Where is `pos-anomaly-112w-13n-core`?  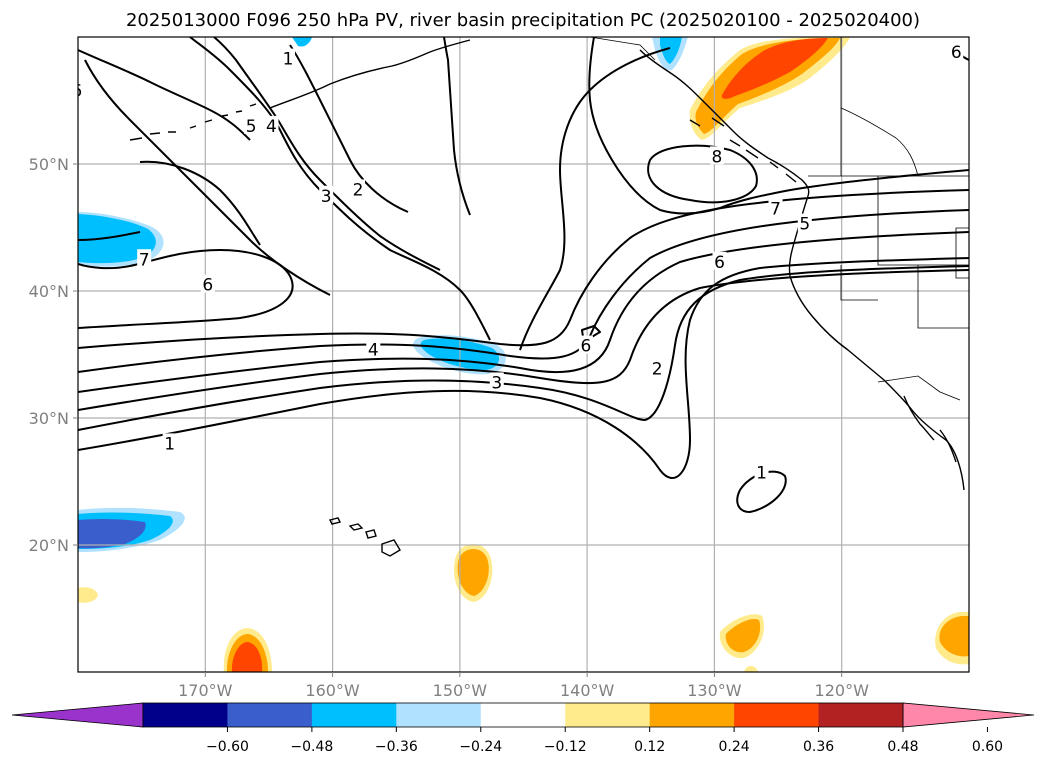 pos-anomaly-112w-13n-core is located at coordinates (954, 636).